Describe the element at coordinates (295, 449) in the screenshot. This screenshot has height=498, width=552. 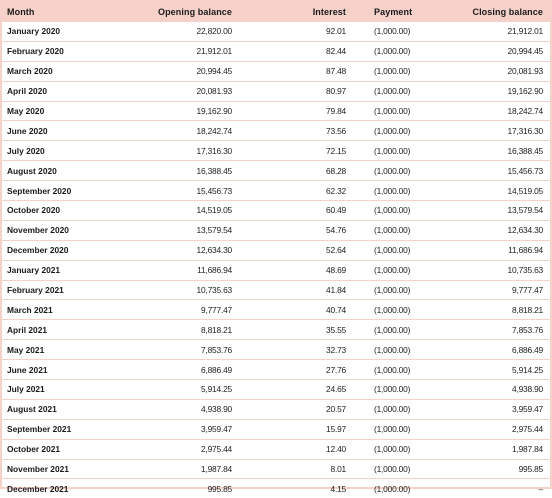
I see `cell-interest: 12.40` at that location.